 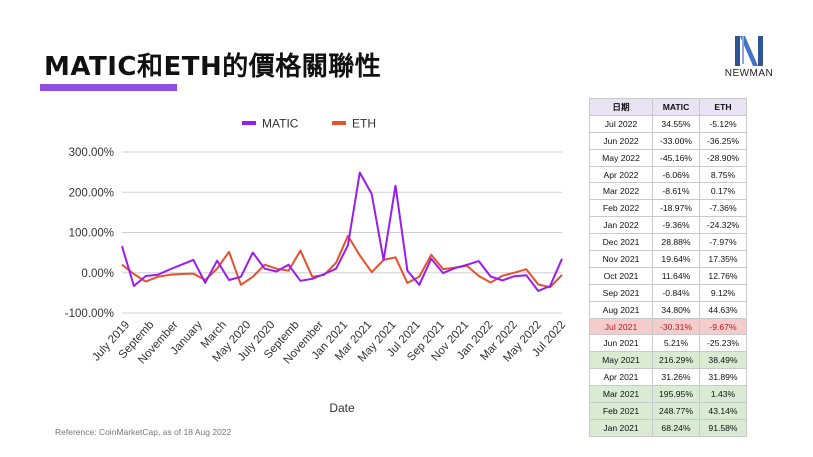 I want to click on table-row: Jul 2021 -30.31% -9.67%, so click(x=668, y=326).